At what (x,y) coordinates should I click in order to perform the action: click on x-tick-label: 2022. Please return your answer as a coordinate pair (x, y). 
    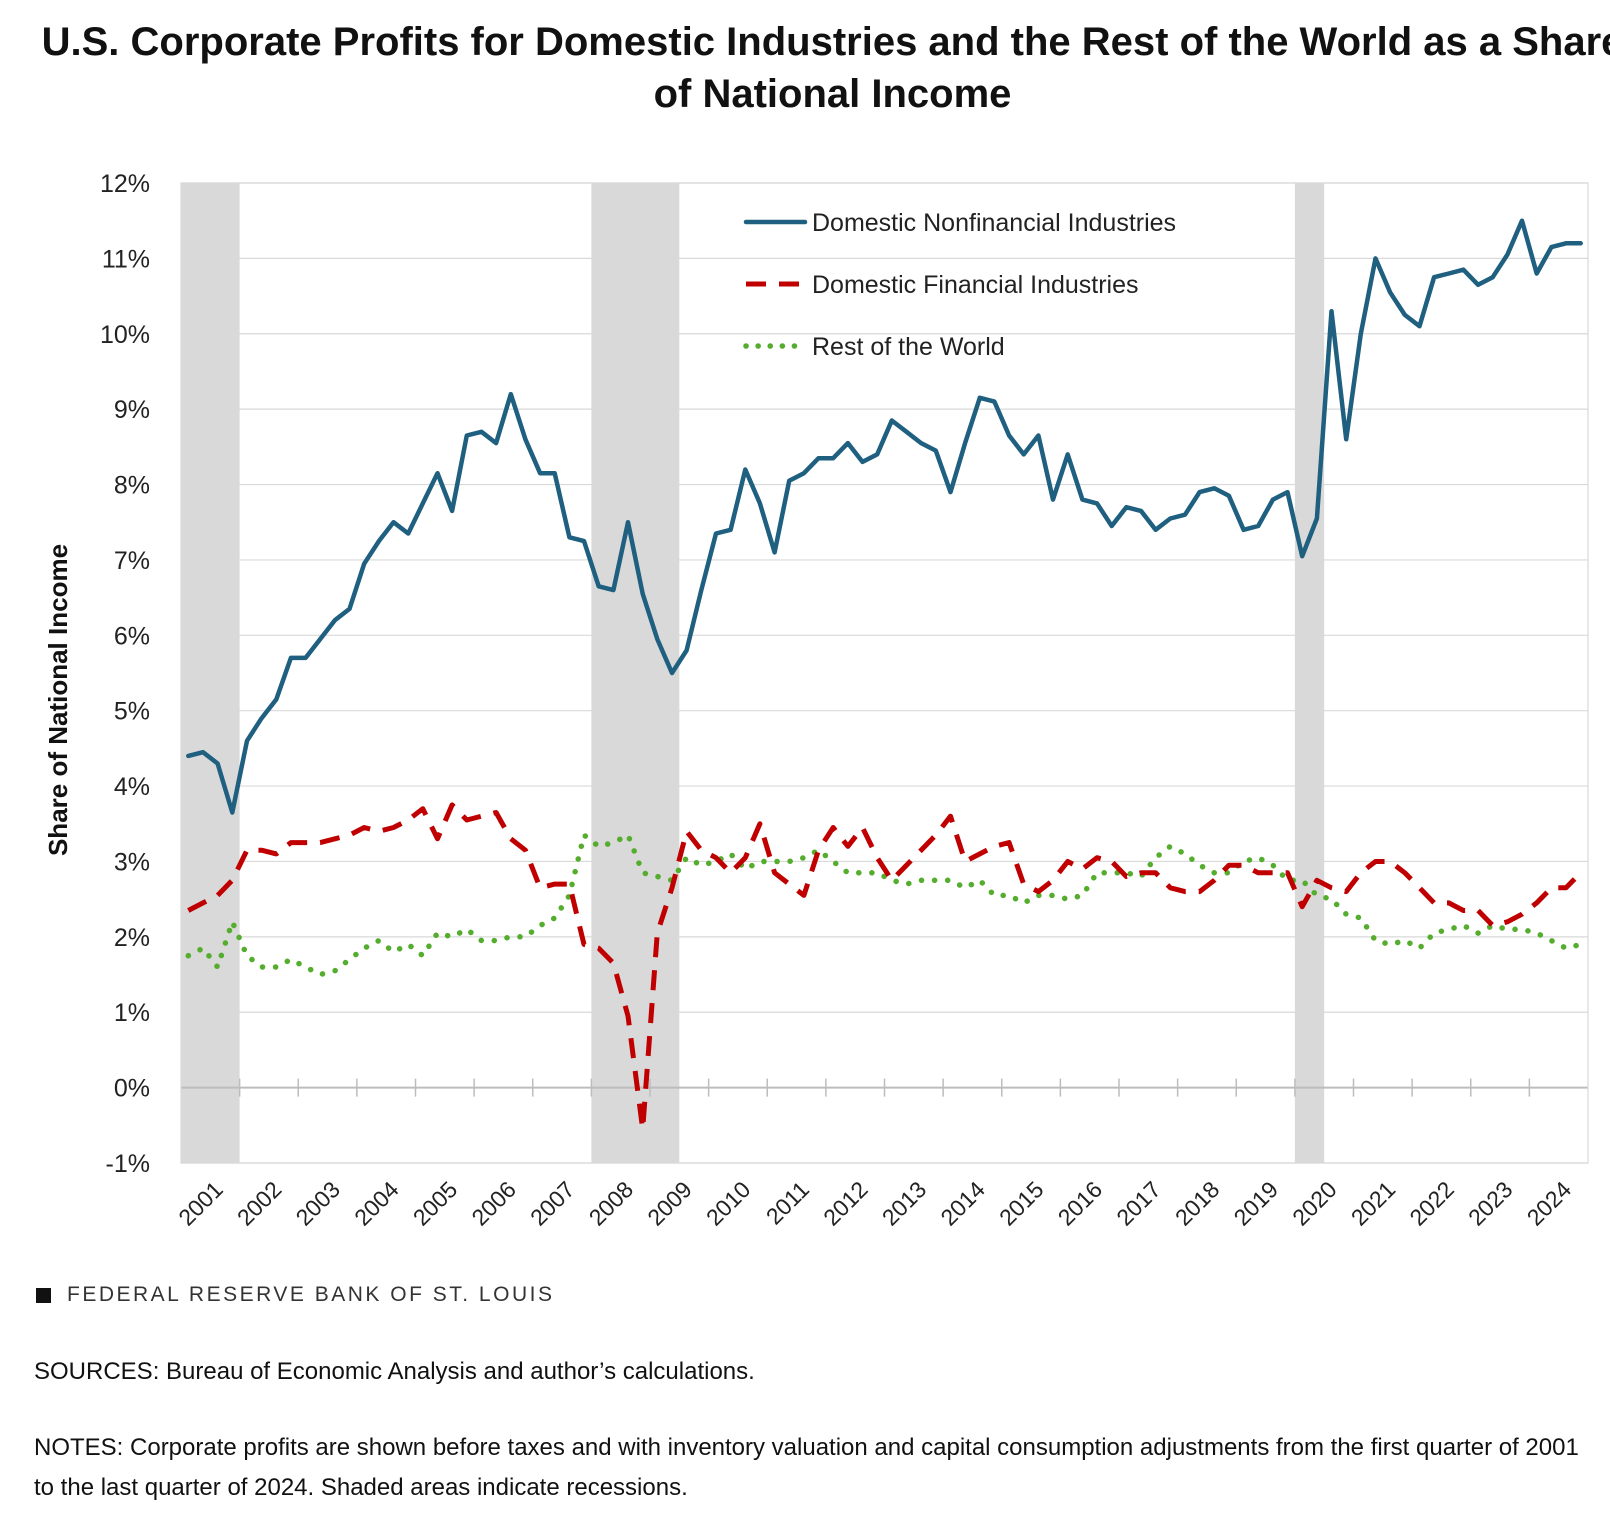
    Looking at the image, I should click on (1431, 1203).